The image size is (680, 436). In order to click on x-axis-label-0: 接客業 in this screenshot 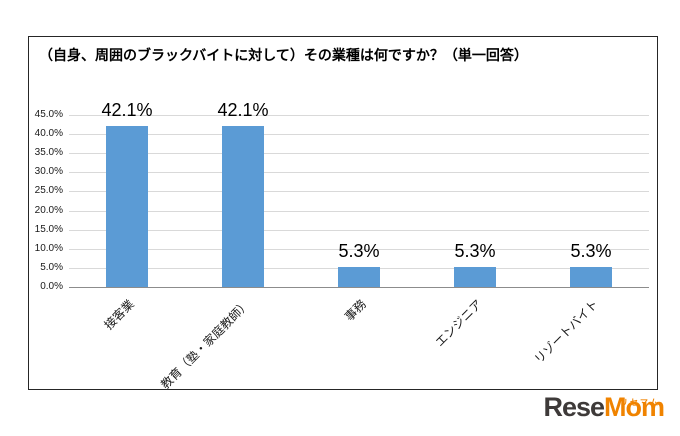, I will do `click(119, 315)`.